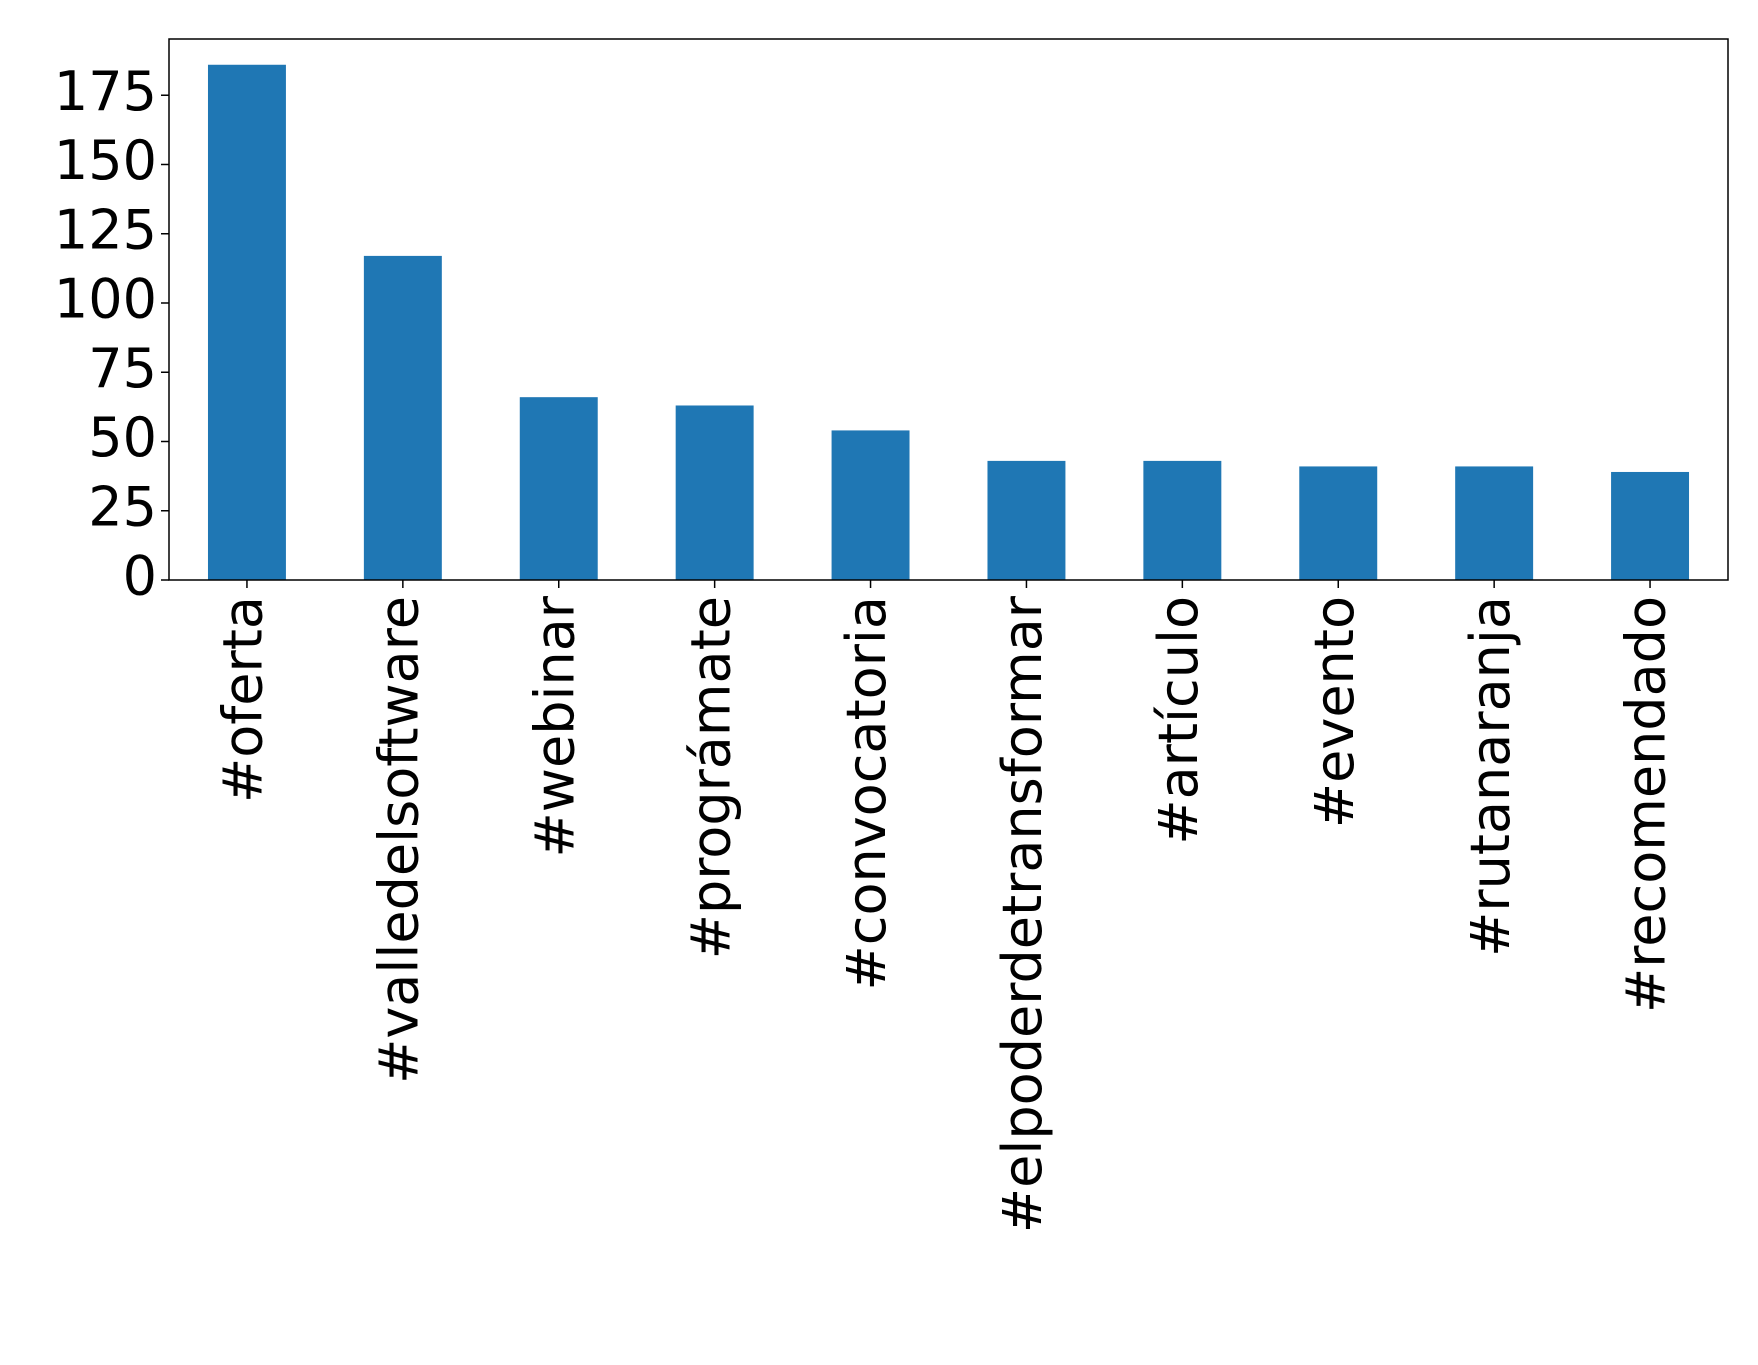 Image resolution: width=1758 pixels, height=1365 pixels. What do you see at coordinates (122, 506) in the screenshot?
I see `y-tick-label: 25` at bounding box center [122, 506].